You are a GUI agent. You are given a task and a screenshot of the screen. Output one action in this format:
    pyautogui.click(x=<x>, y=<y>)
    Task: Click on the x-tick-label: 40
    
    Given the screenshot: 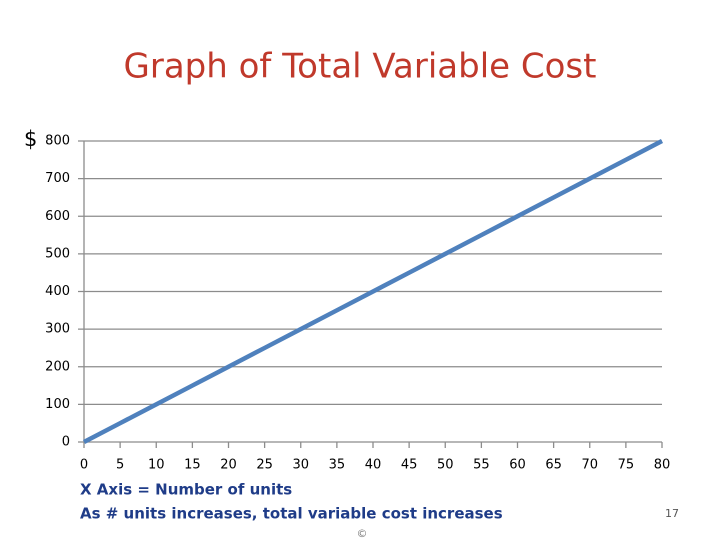 What is the action you would take?
    pyautogui.click(x=373, y=465)
    